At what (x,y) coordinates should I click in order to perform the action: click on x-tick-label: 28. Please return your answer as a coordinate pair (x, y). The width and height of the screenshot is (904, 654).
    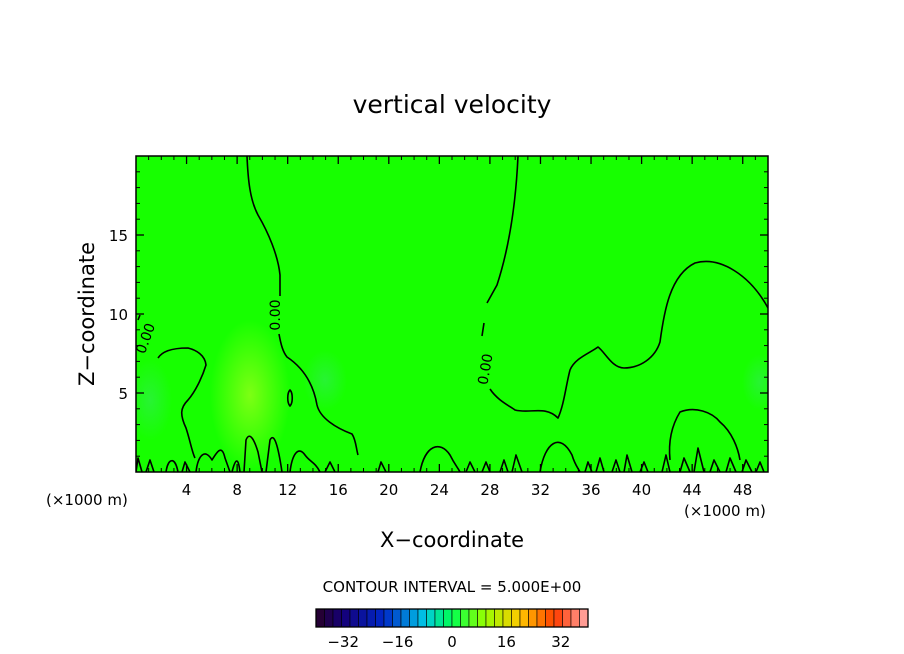
    Looking at the image, I should click on (489, 490).